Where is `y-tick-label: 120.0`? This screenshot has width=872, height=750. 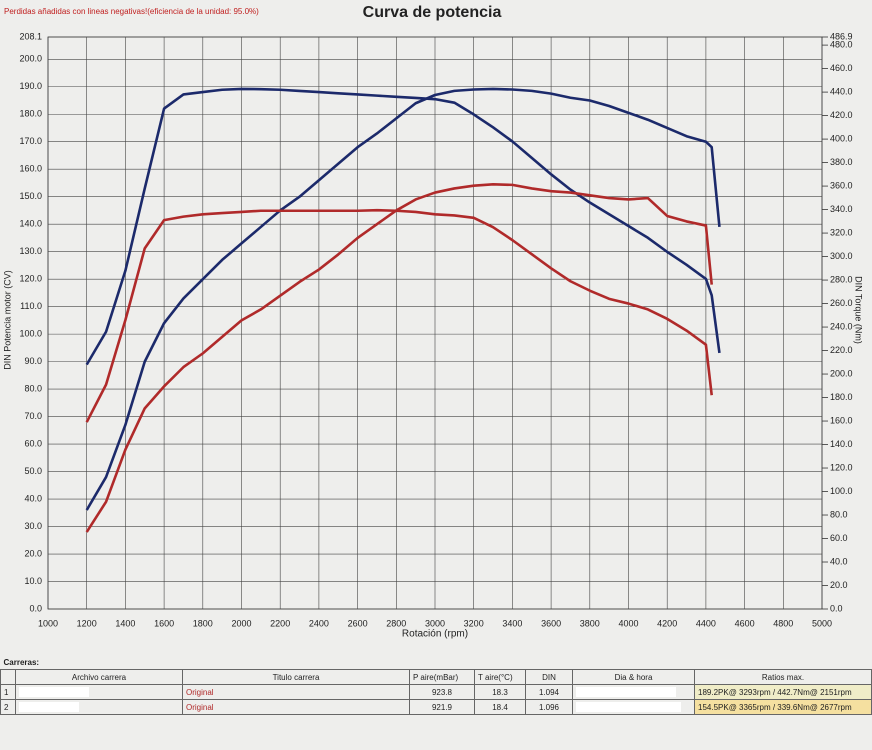
y-tick-label: 120.0 is located at coordinates (30, 279).